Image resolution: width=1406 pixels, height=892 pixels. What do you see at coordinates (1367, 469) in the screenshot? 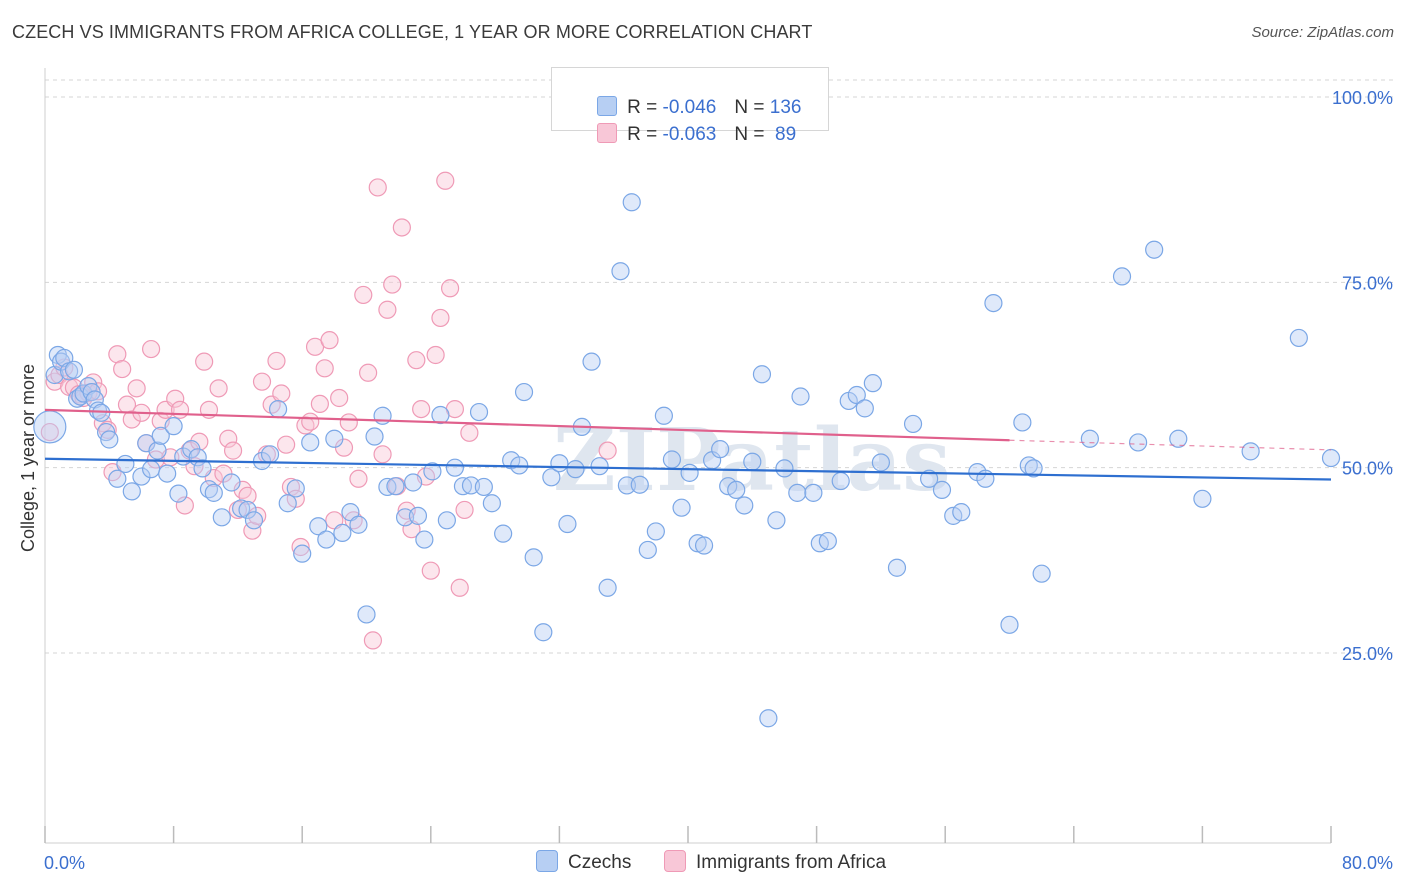
I see `y-tick-label: 50.0%` at bounding box center [1367, 469].